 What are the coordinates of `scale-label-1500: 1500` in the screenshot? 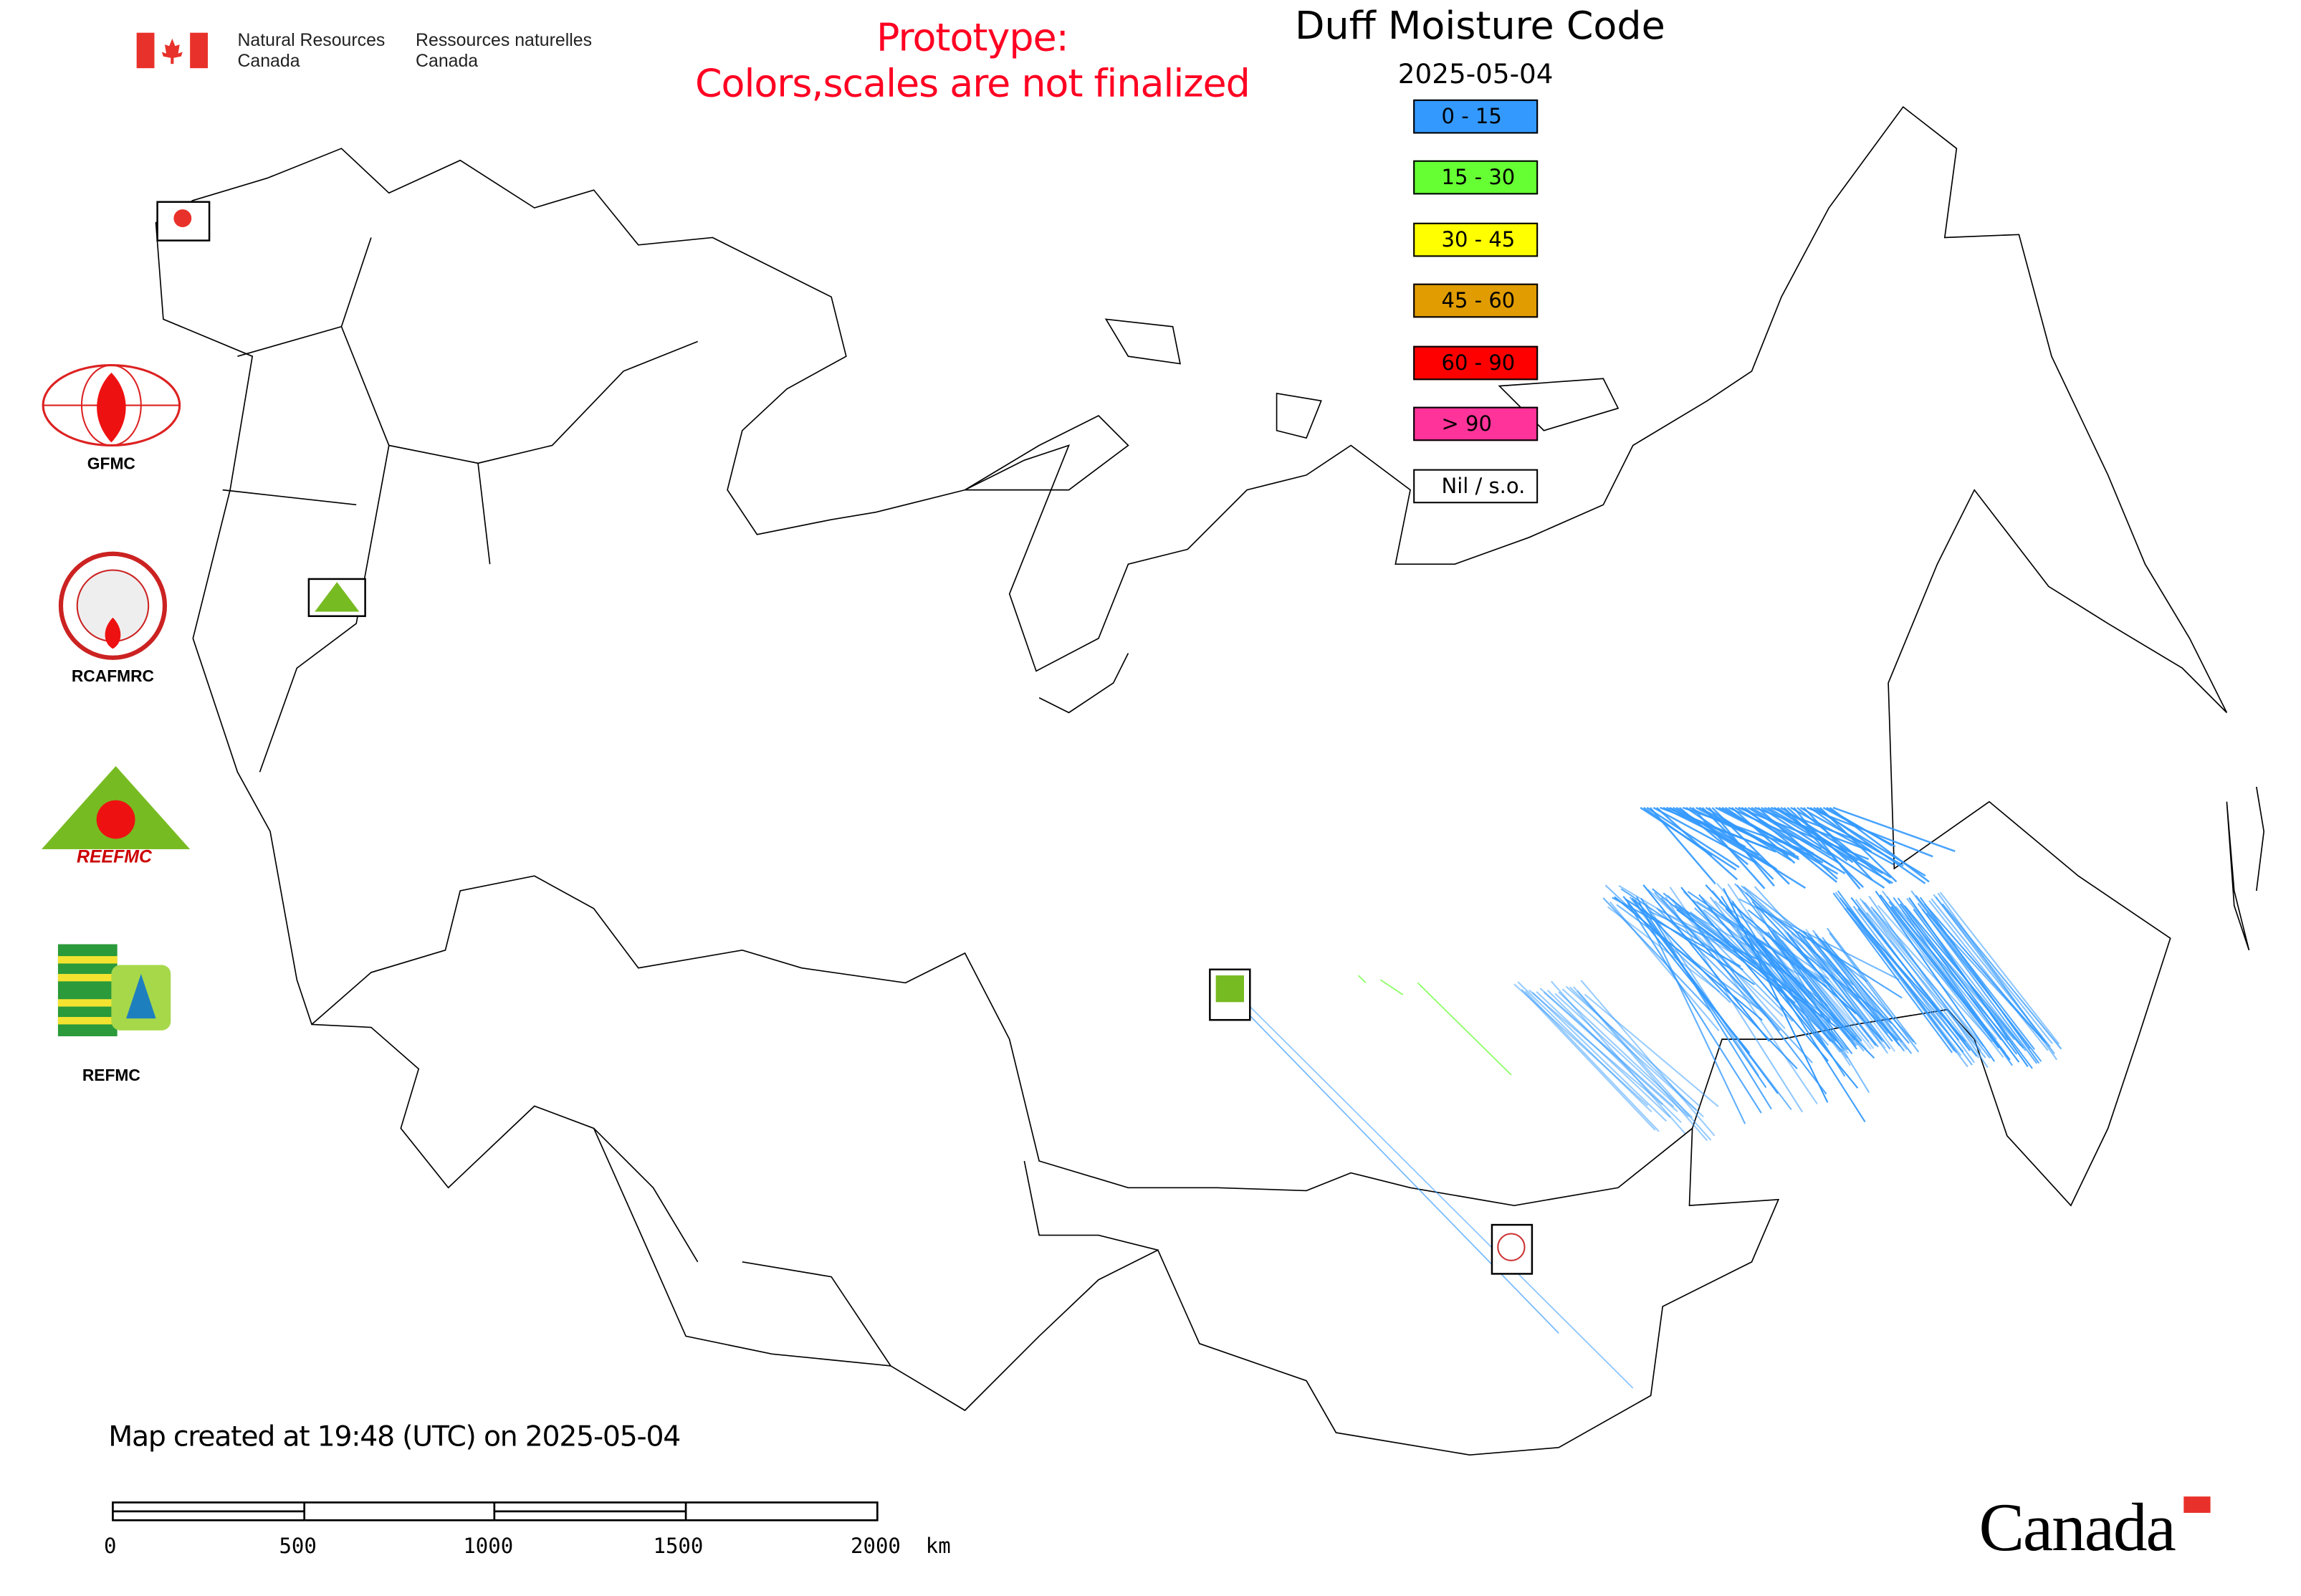 It's located at (678, 1547).